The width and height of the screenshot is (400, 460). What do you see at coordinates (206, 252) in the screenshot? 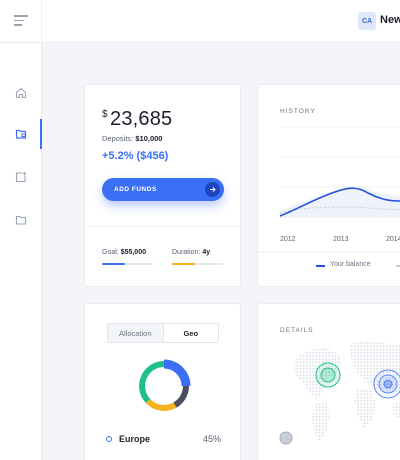
I see `duration-value: 4y` at bounding box center [206, 252].